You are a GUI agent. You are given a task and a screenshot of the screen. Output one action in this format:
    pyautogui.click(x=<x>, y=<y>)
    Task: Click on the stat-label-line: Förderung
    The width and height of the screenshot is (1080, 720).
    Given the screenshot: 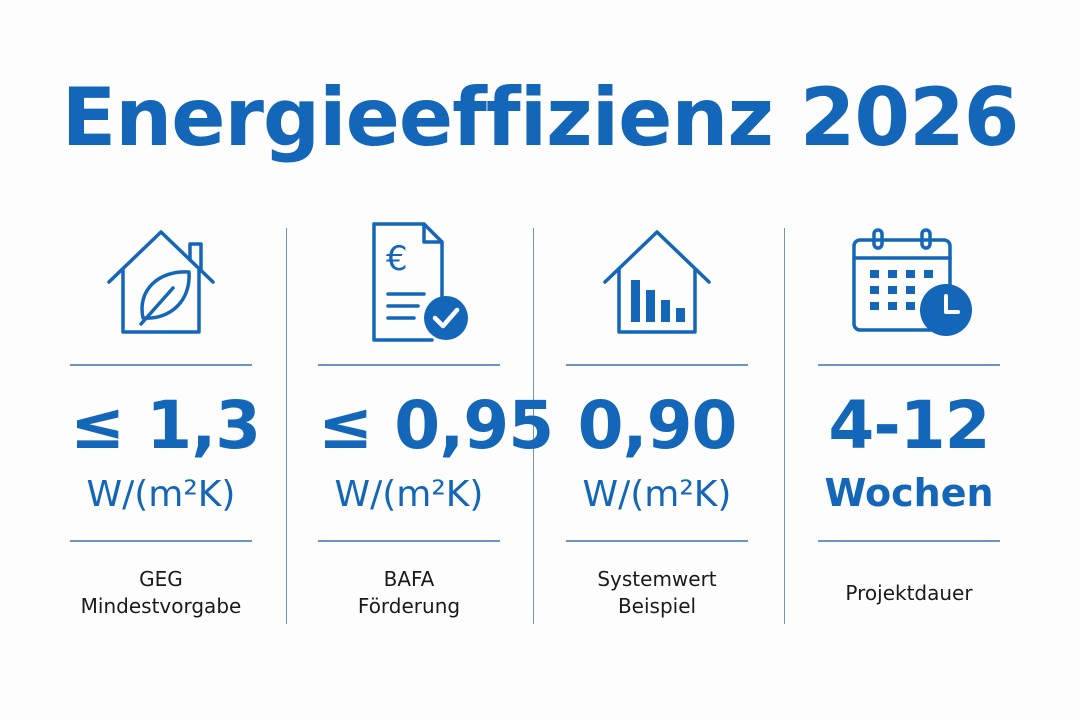 What is the action you would take?
    pyautogui.click(x=409, y=606)
    